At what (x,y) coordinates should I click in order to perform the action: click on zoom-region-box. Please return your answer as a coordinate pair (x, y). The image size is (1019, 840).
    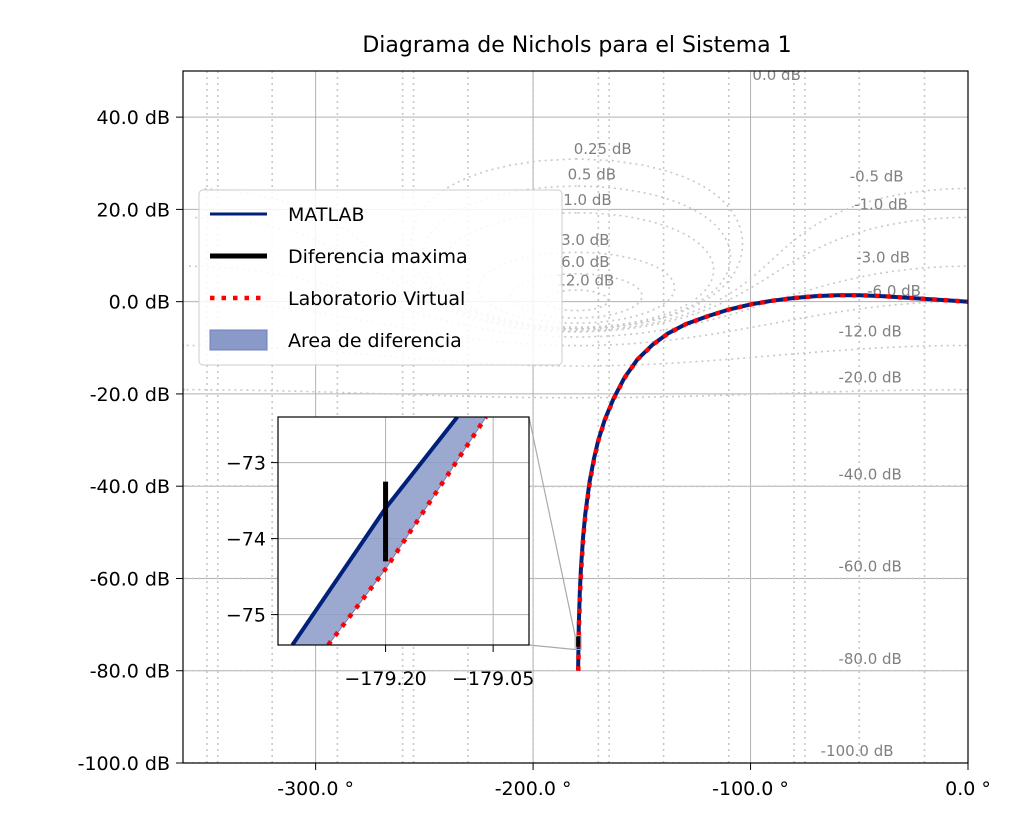
    Looking at the image, I should click on (578, 643).